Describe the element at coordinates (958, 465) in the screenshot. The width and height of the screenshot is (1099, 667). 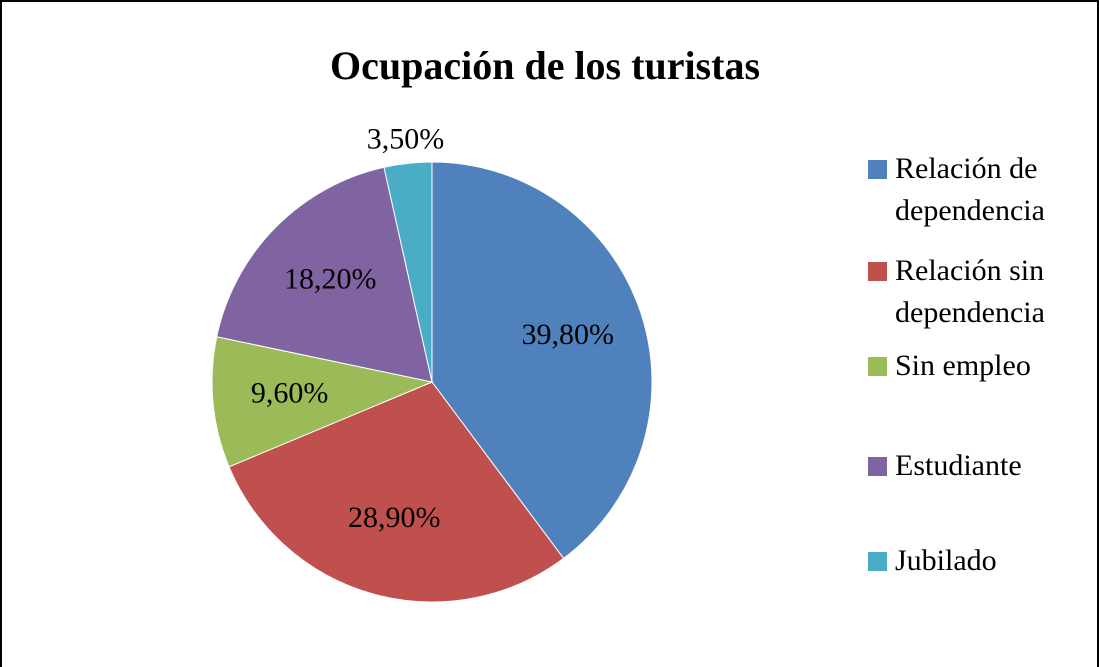
I see `legend-label: Estudiante` at that location.